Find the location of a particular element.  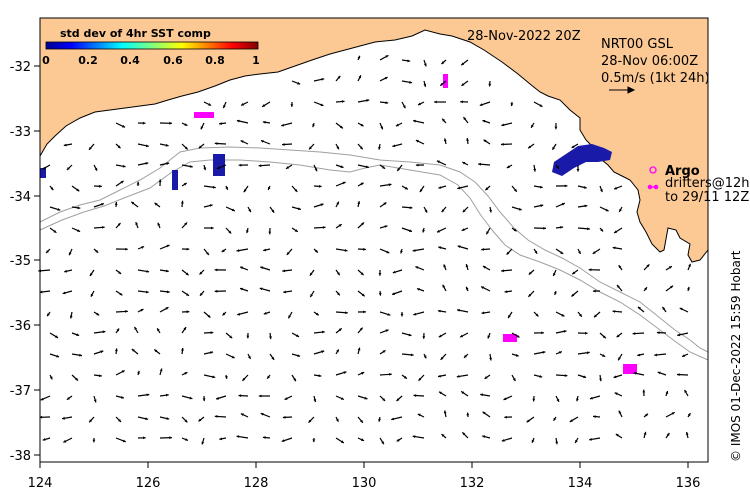

x-tick-label: 132 is located at coordinates (472, 483).